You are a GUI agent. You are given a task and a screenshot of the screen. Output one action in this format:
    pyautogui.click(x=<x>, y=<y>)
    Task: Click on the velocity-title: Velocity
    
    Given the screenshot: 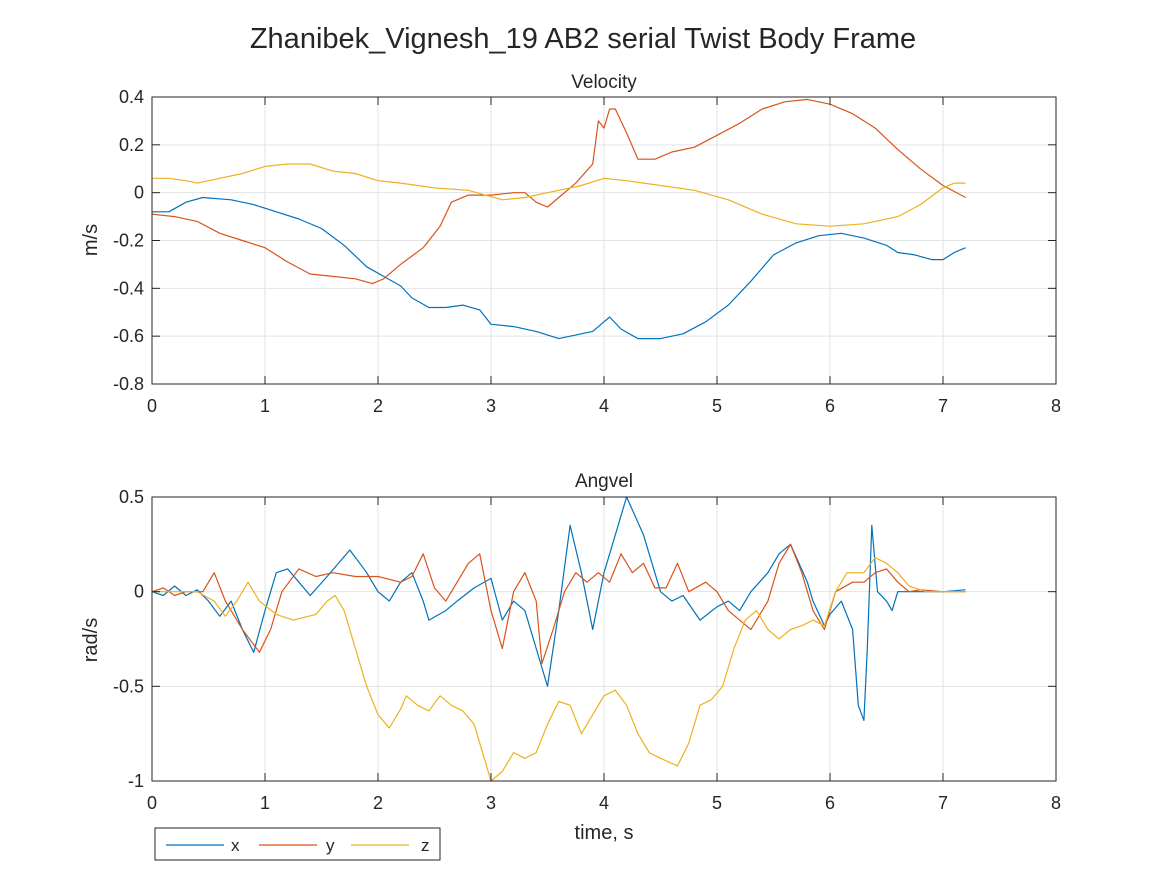 What is the action you would take?
    pyautogui.click(x=604, y=82)
    